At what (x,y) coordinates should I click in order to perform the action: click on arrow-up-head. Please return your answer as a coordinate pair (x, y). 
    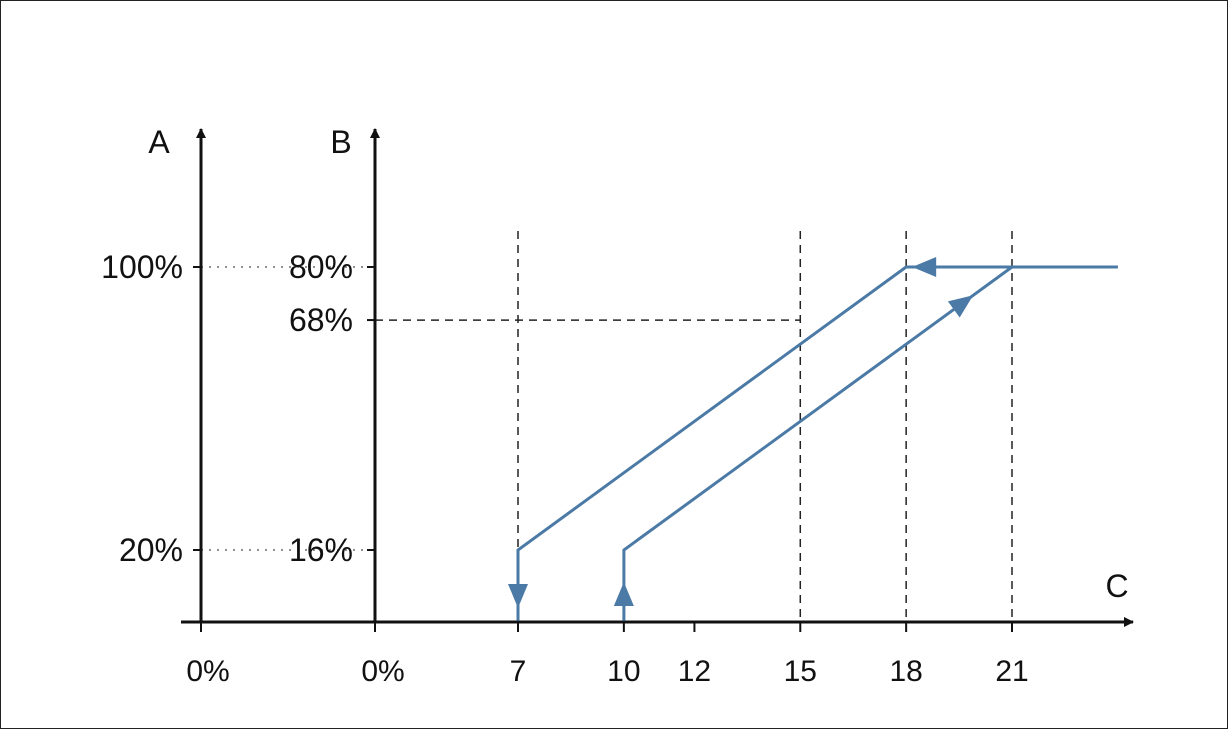
    Looking at the image, I should click on (623, 594).